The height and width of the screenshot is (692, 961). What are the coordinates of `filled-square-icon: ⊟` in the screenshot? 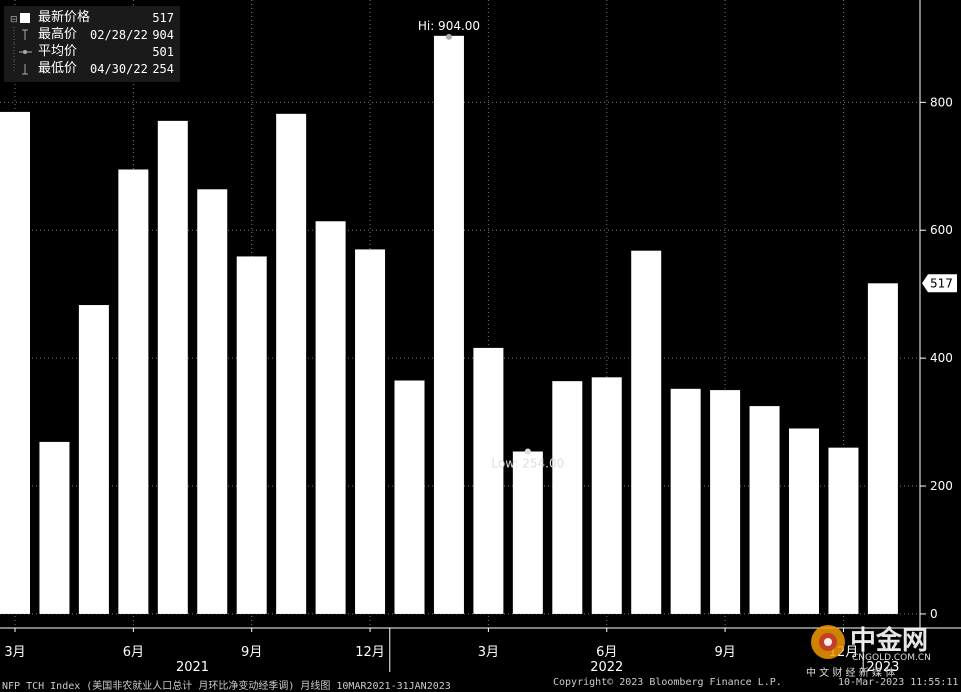 It's located at (20, 19).